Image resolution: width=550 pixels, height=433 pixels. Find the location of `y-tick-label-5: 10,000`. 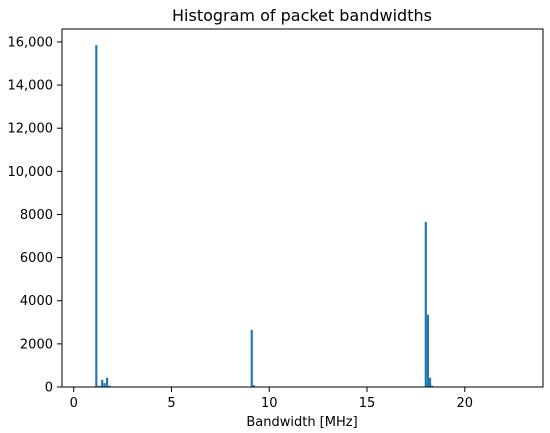

y-tick-label-5: 10,000 is located at coordinates (31, 172).